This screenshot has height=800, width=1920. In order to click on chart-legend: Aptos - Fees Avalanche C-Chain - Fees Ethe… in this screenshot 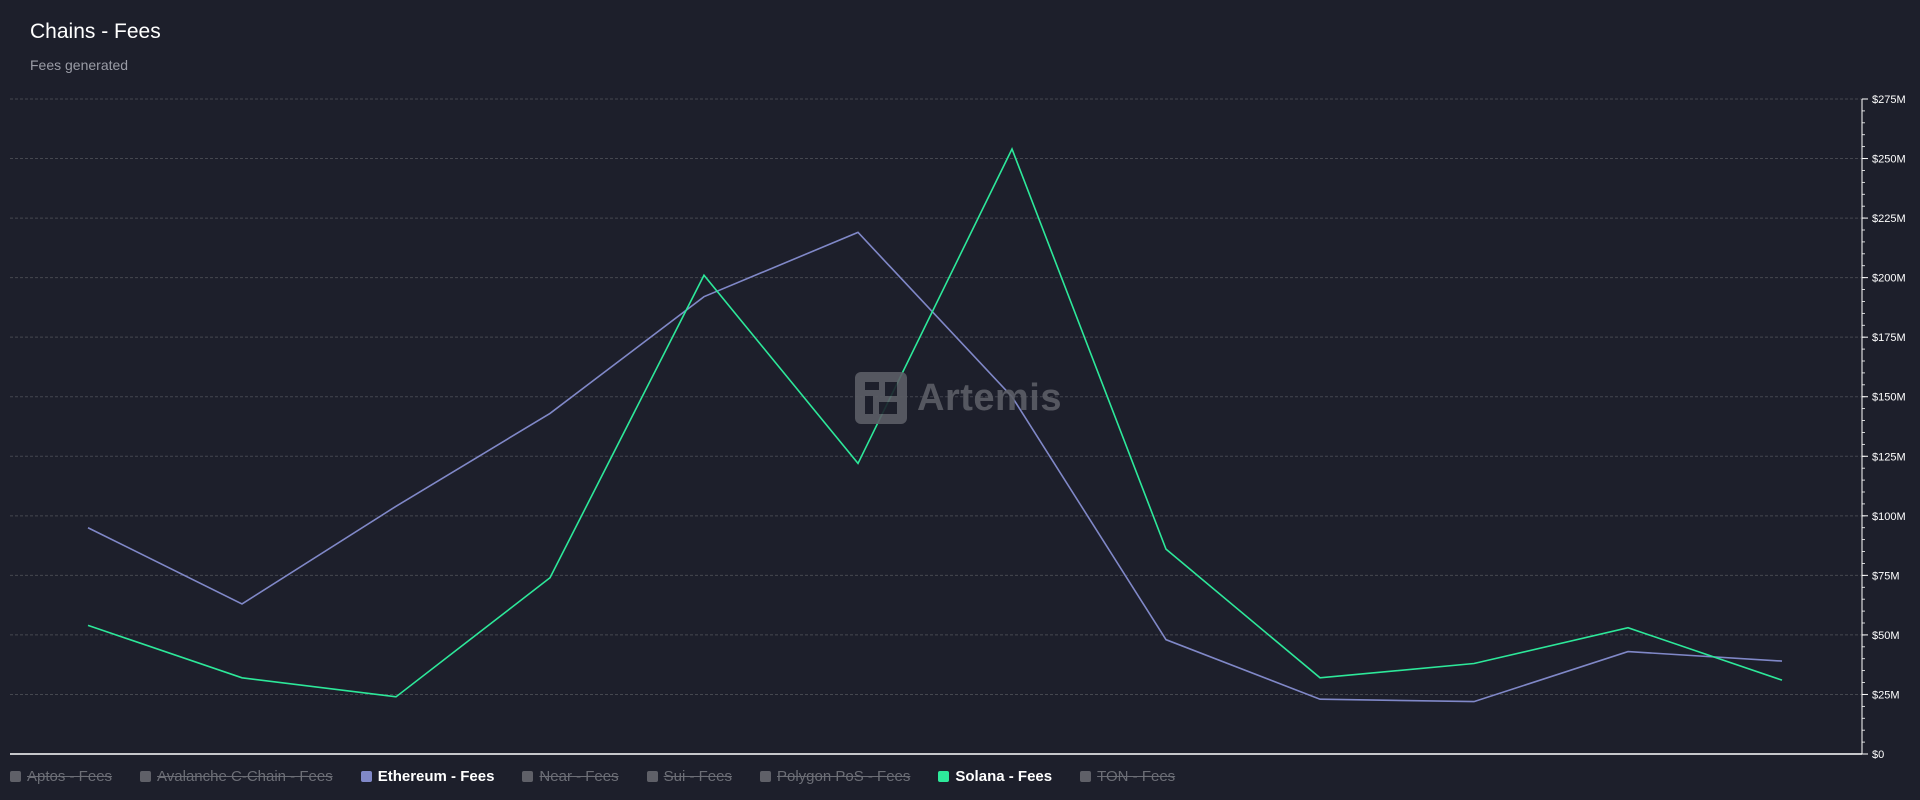, I will do `click(606, 776)`.